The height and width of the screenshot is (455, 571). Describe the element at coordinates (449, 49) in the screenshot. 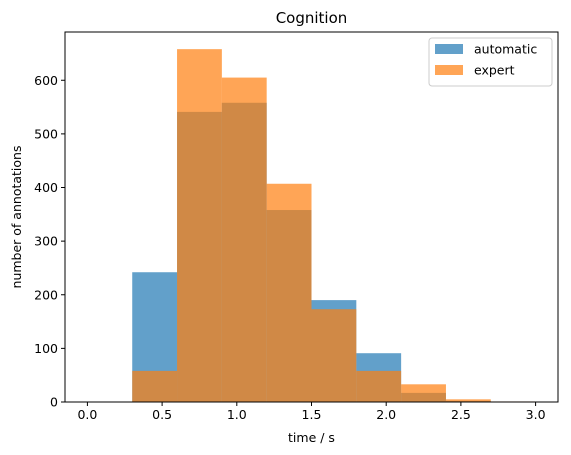

I see `legend-swatch-automatic` at that location.